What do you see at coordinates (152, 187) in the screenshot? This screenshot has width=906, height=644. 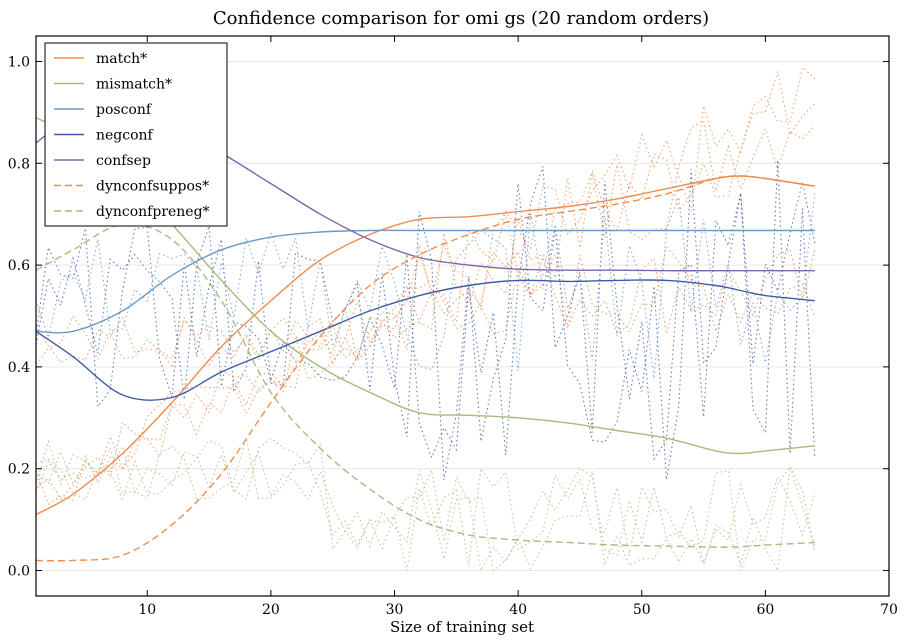 I see `legend-label-5: dynconfsuppos*` at bounding box center [152, 187].